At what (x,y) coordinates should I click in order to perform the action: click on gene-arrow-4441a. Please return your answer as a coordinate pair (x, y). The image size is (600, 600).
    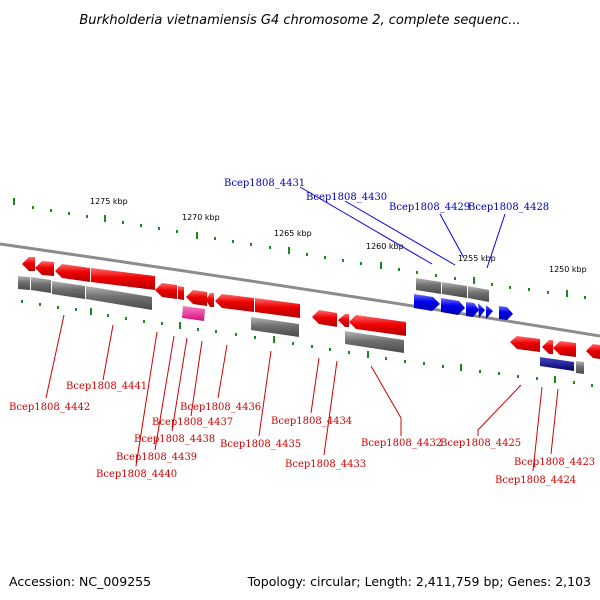
    Looking at the image, I should click on (44, 268).